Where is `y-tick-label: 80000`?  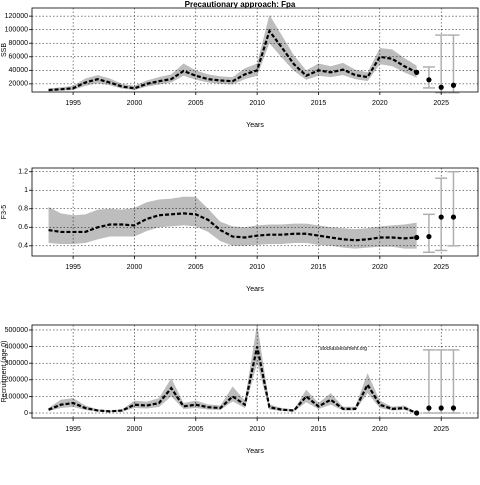
y-tick-label: 80000 is located at coordinates (19, 43).